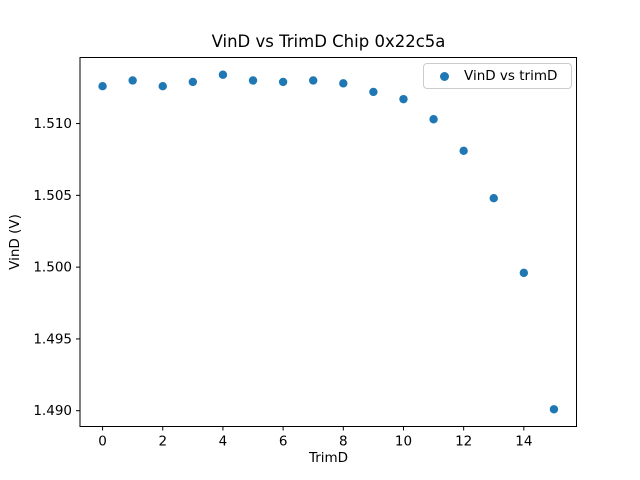  What do you see at coordinates (52, 268) in the screenshot?
I see `y-tick-label: 1.500` at bounding box center [52, 268].